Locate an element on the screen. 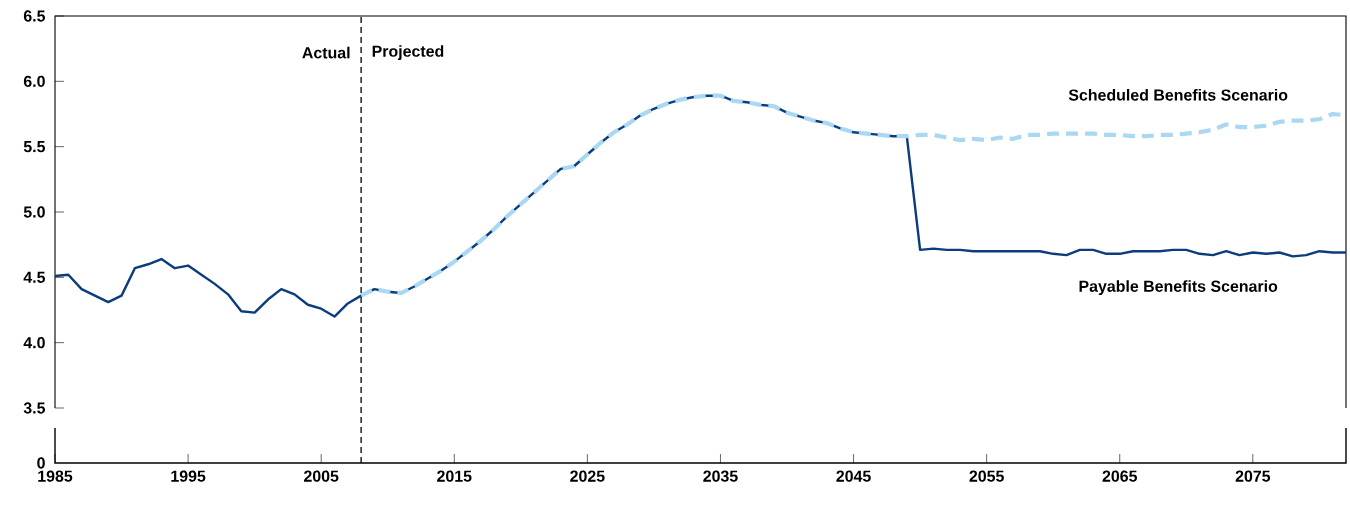 The height and width of the screenshot is (506, 1350). x-tick-label: 1995 is located at coordinates (188, 476).